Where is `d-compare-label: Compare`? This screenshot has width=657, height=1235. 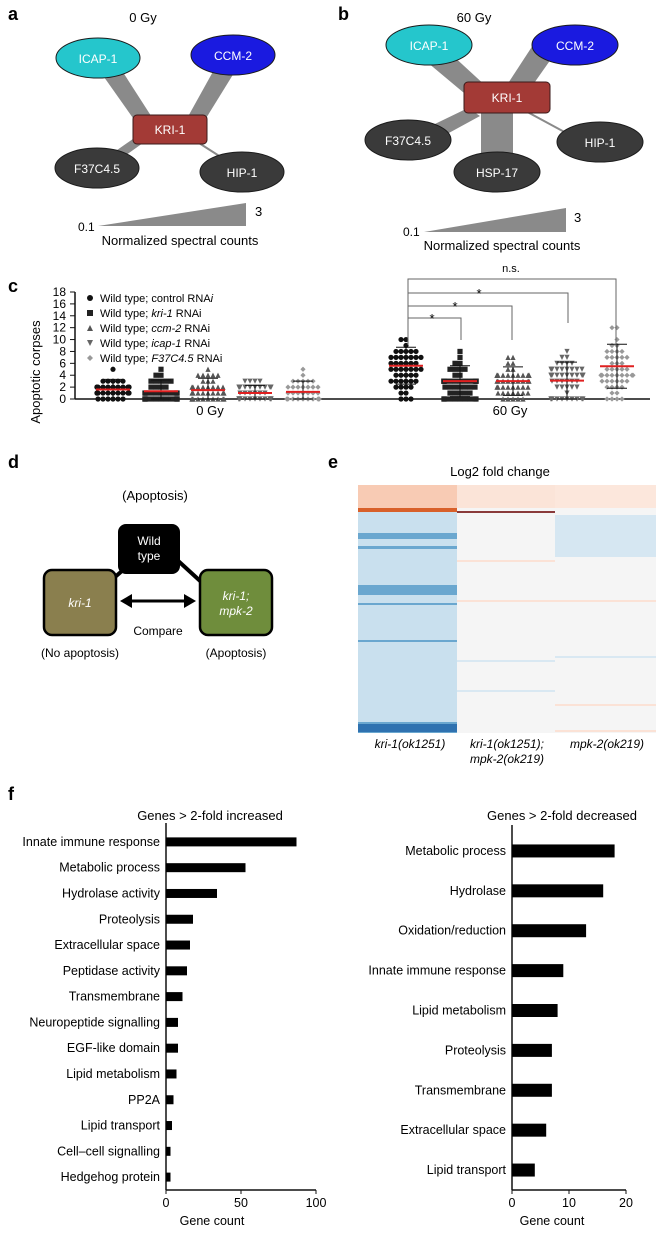
d-compare-label: Compare is located at coordinates (158, 631).